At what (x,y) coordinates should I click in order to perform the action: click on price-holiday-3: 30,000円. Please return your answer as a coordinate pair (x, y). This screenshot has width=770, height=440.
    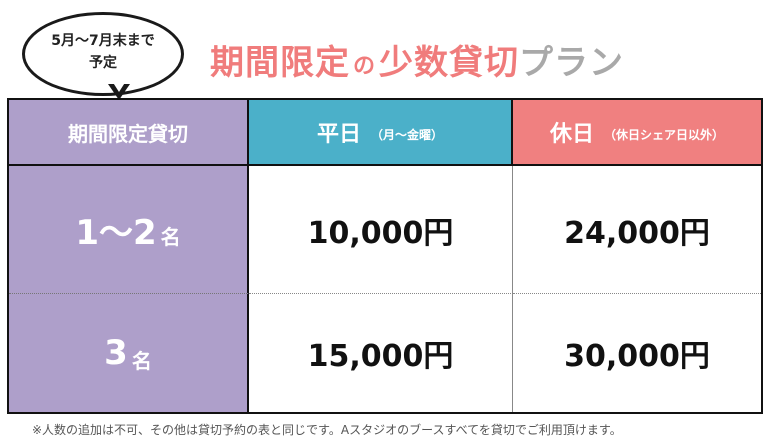
    Looking at the image, I should click on (637, 353).